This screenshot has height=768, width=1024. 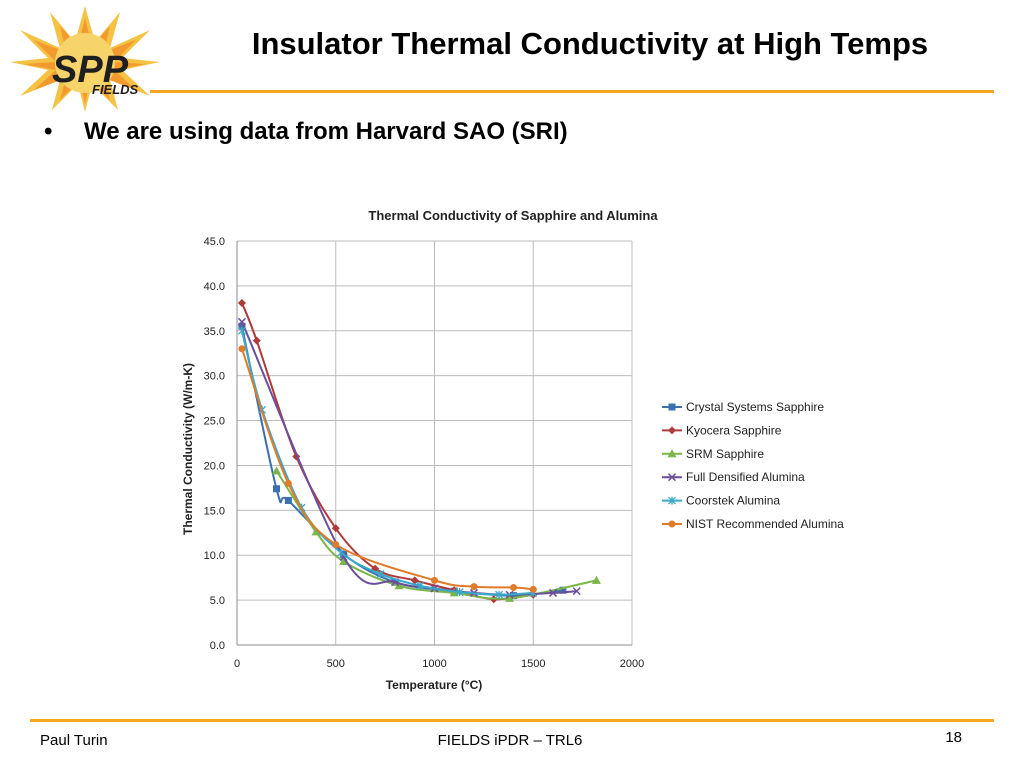 What do you see at coordinates (214, 377) in the screenshot?
I see `y-tick-label: 30.0` at bounding box center [214, 377].